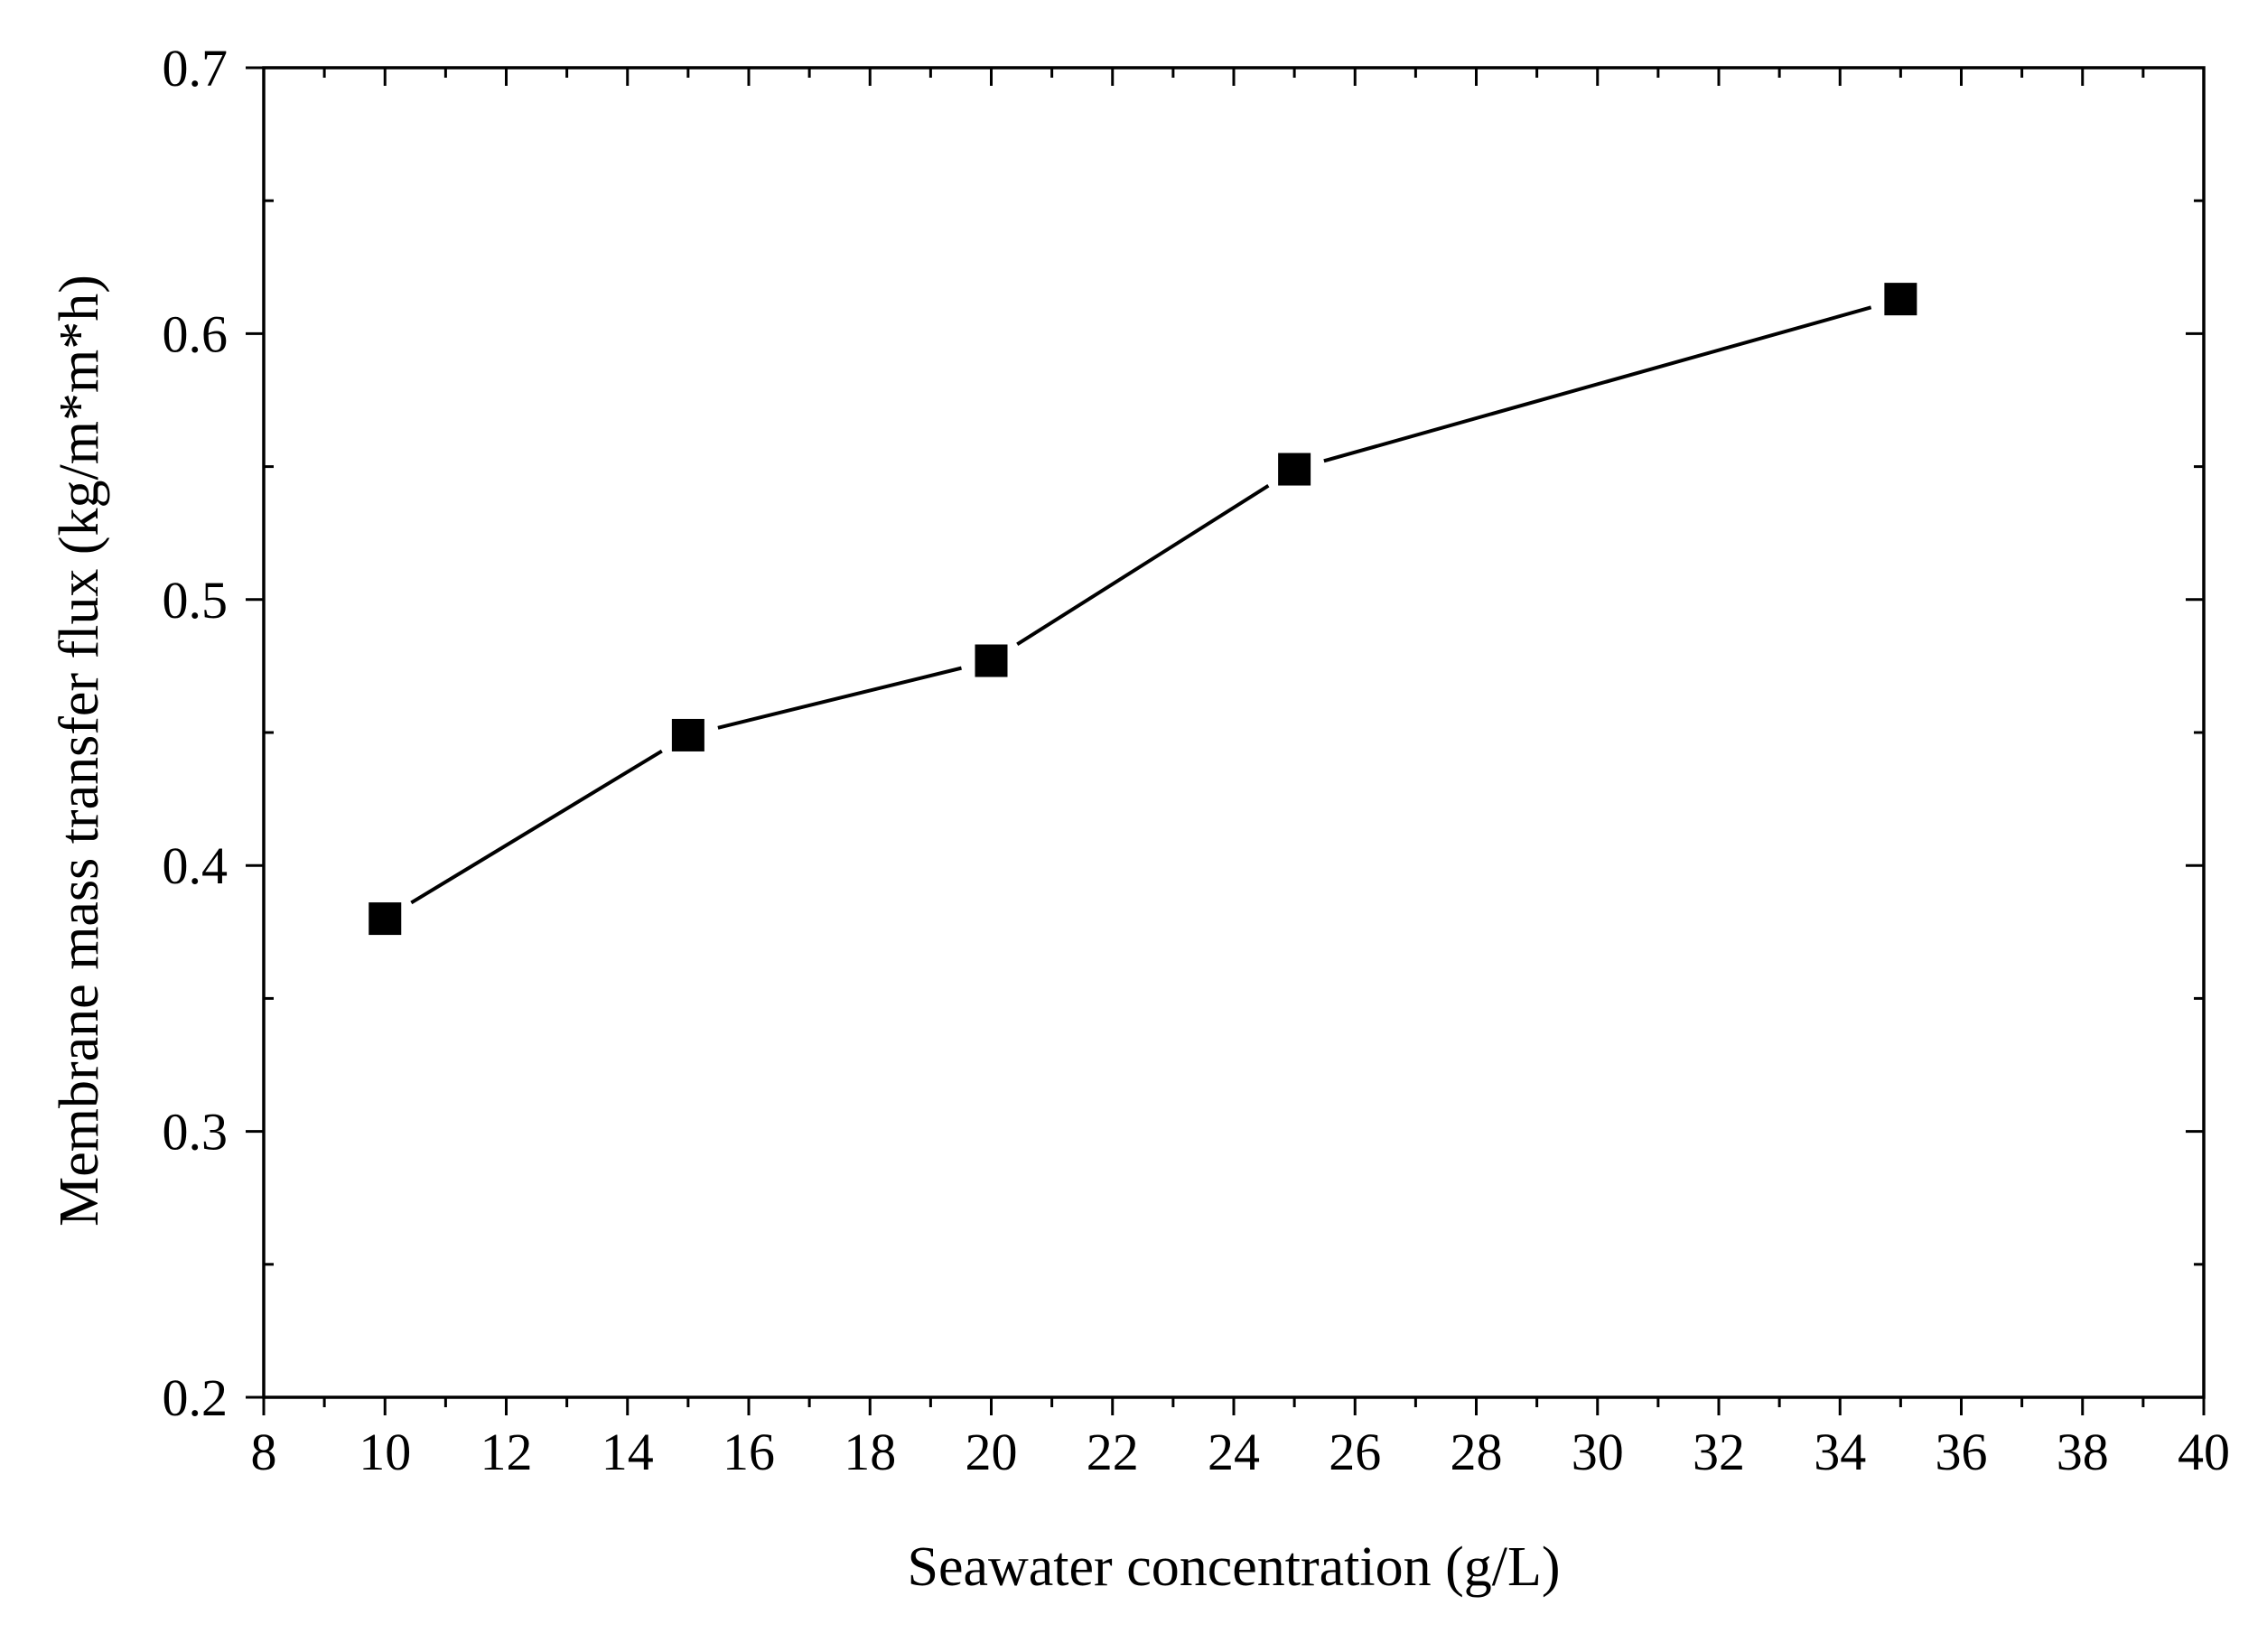  I want to click on x-tick-label: 14, so click(628, 1452).